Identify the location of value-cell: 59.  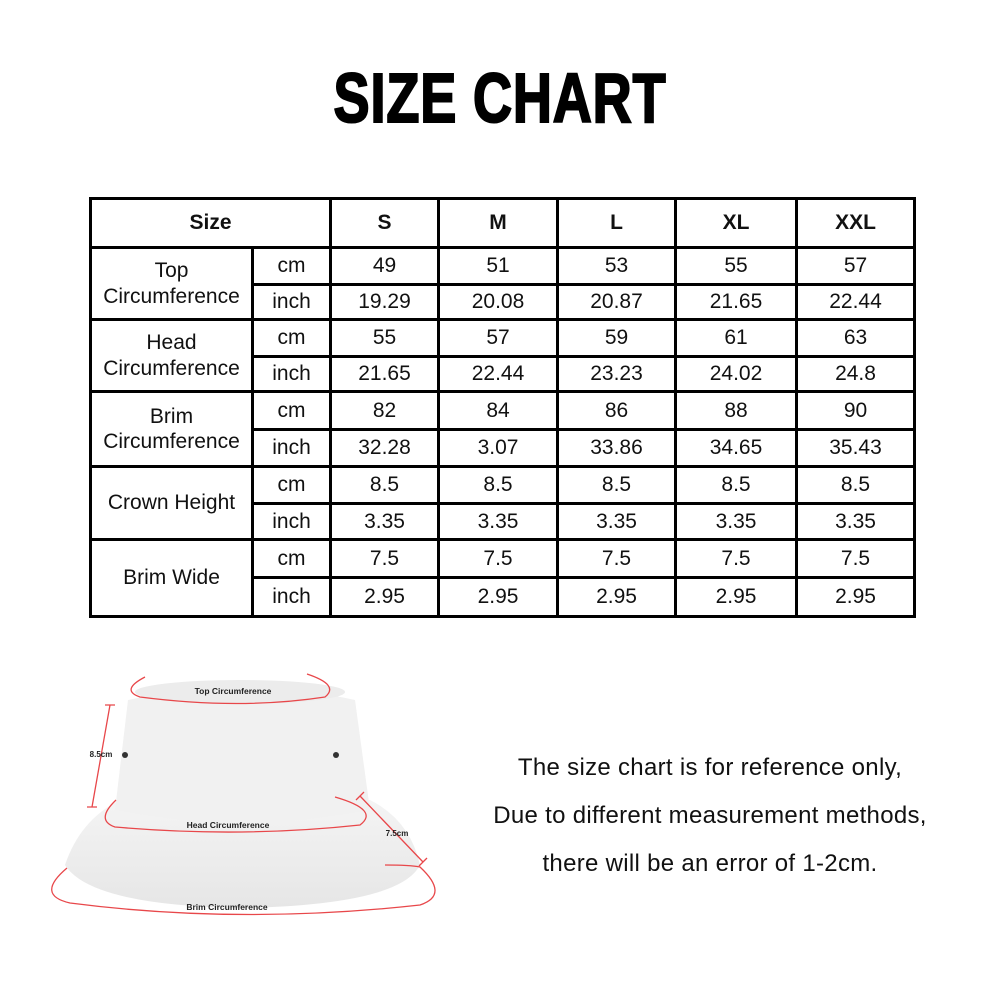
(616, 338).